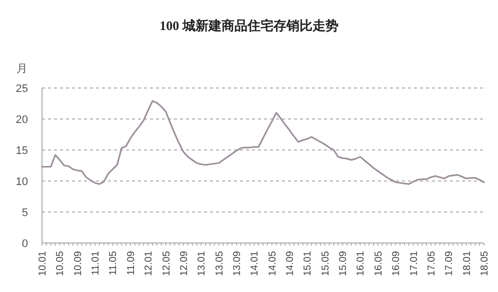 The height and width of the screenshot is (292, 498). What do you see at coordinates (78, 263) in the screenshot?
I see `x-tick-label: 10.09` at bounding box center [78, 263].